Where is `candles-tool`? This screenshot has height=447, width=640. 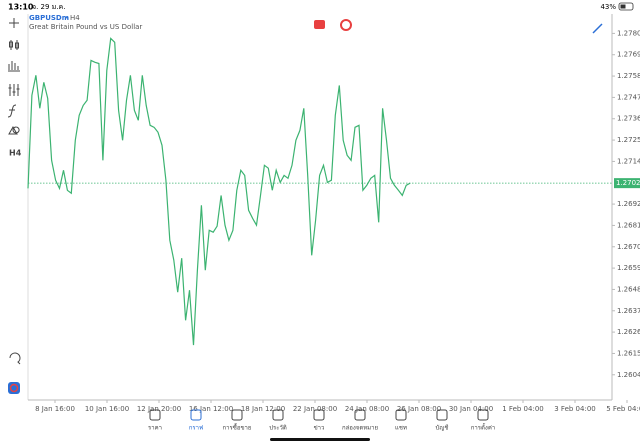
candles-tool is located at coordinates (14, 45).